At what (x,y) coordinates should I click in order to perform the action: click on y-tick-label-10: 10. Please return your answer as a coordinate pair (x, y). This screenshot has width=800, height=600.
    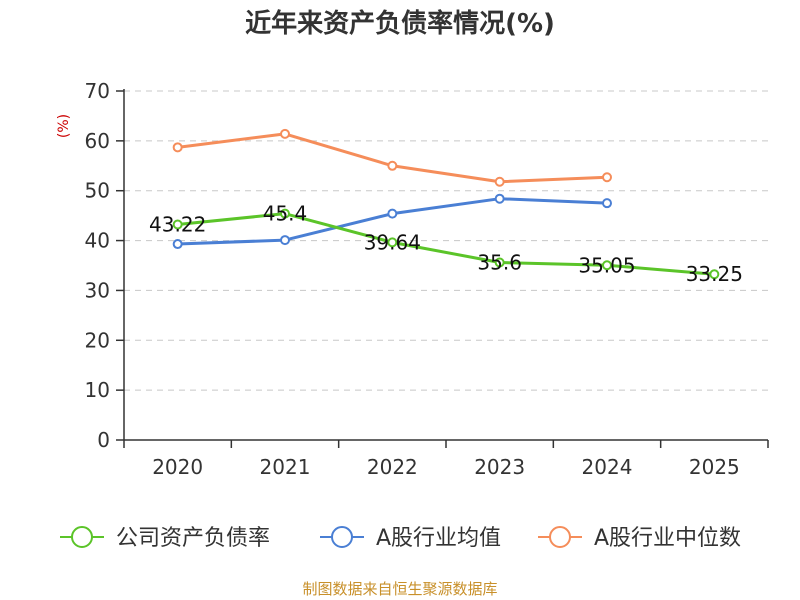
    Looking at the image, I should click on (97, 390).